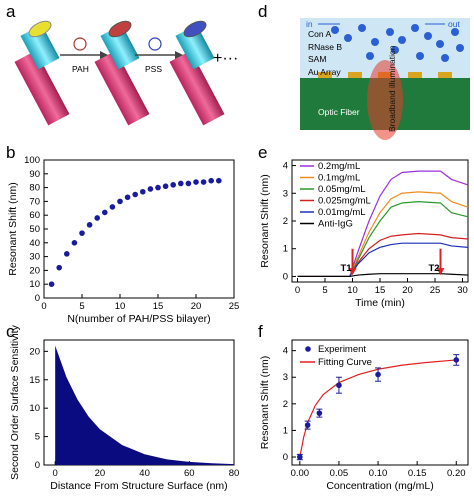 The height and width of the screenshot is (497, 474). I want to click on annotation-label: T2, so click(434, 268).